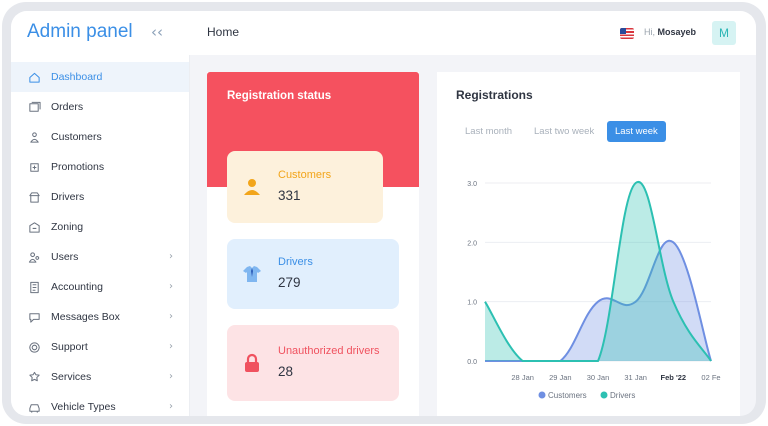 Image resolution: width=768 pixels, height=426 pixels. Describe the element at coordinates (472, 184) in the screenshot. I see `y-tick-label: 3.0` at that location.